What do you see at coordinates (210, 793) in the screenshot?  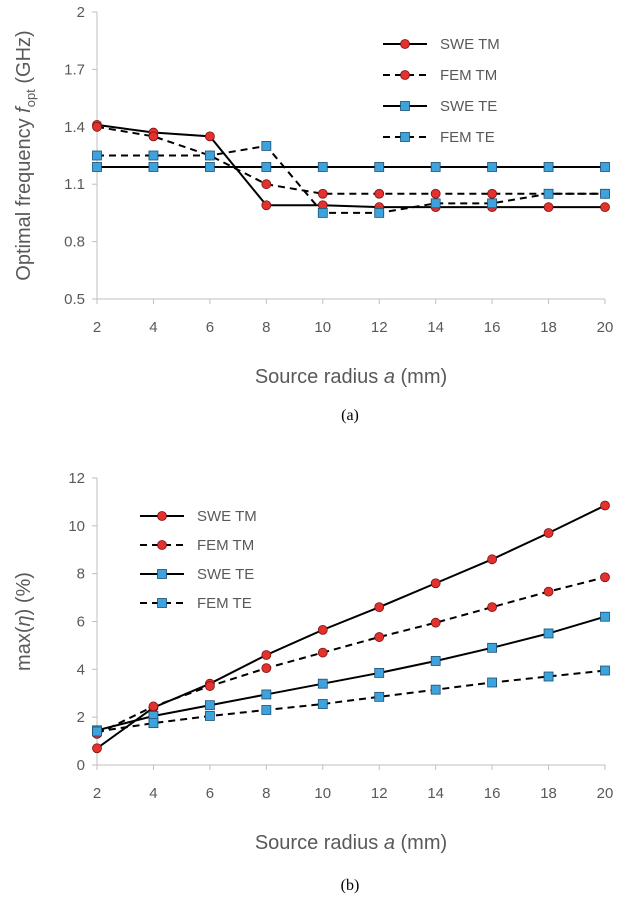 I see `x-tick-label: 6` at bounding box center [210, 793].